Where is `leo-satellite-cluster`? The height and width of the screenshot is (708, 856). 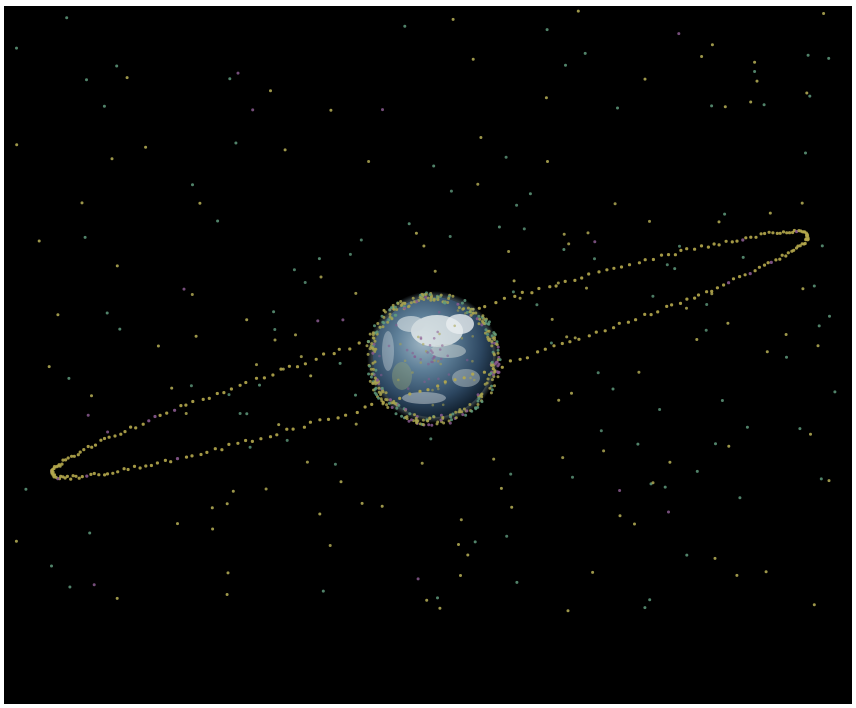 leo-satellite-cluster is located at coordinates (433, 359).